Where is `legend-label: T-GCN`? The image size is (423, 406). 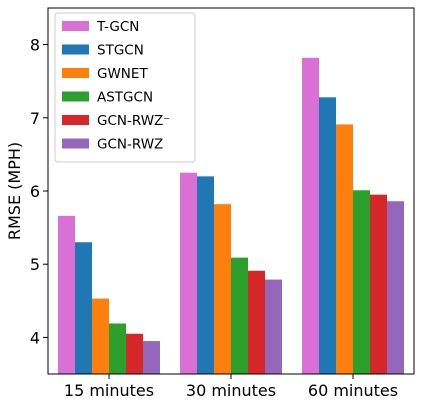
legend-label: T-GCN is located at coordinates (117, 27).